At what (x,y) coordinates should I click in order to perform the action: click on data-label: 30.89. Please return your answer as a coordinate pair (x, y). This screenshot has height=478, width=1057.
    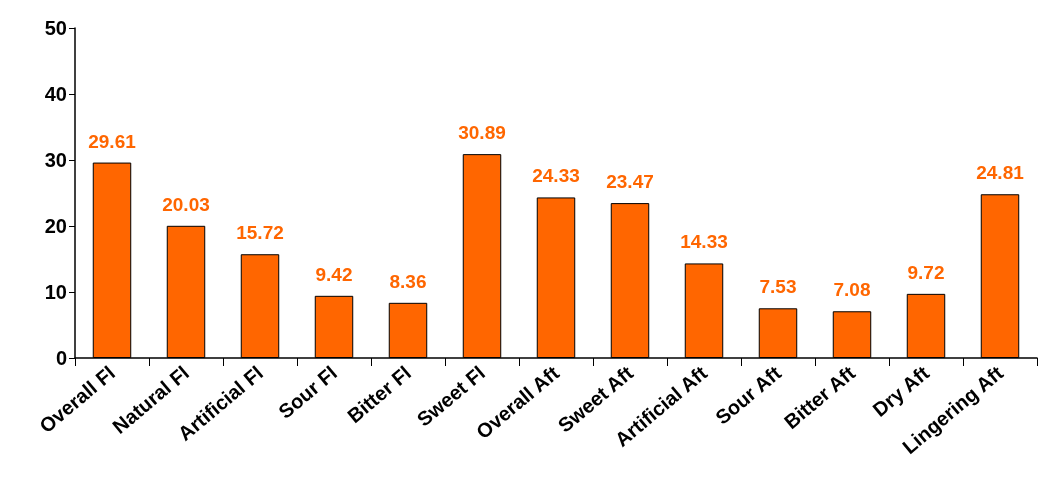
    Looking at the image, I should click on (482, 133).